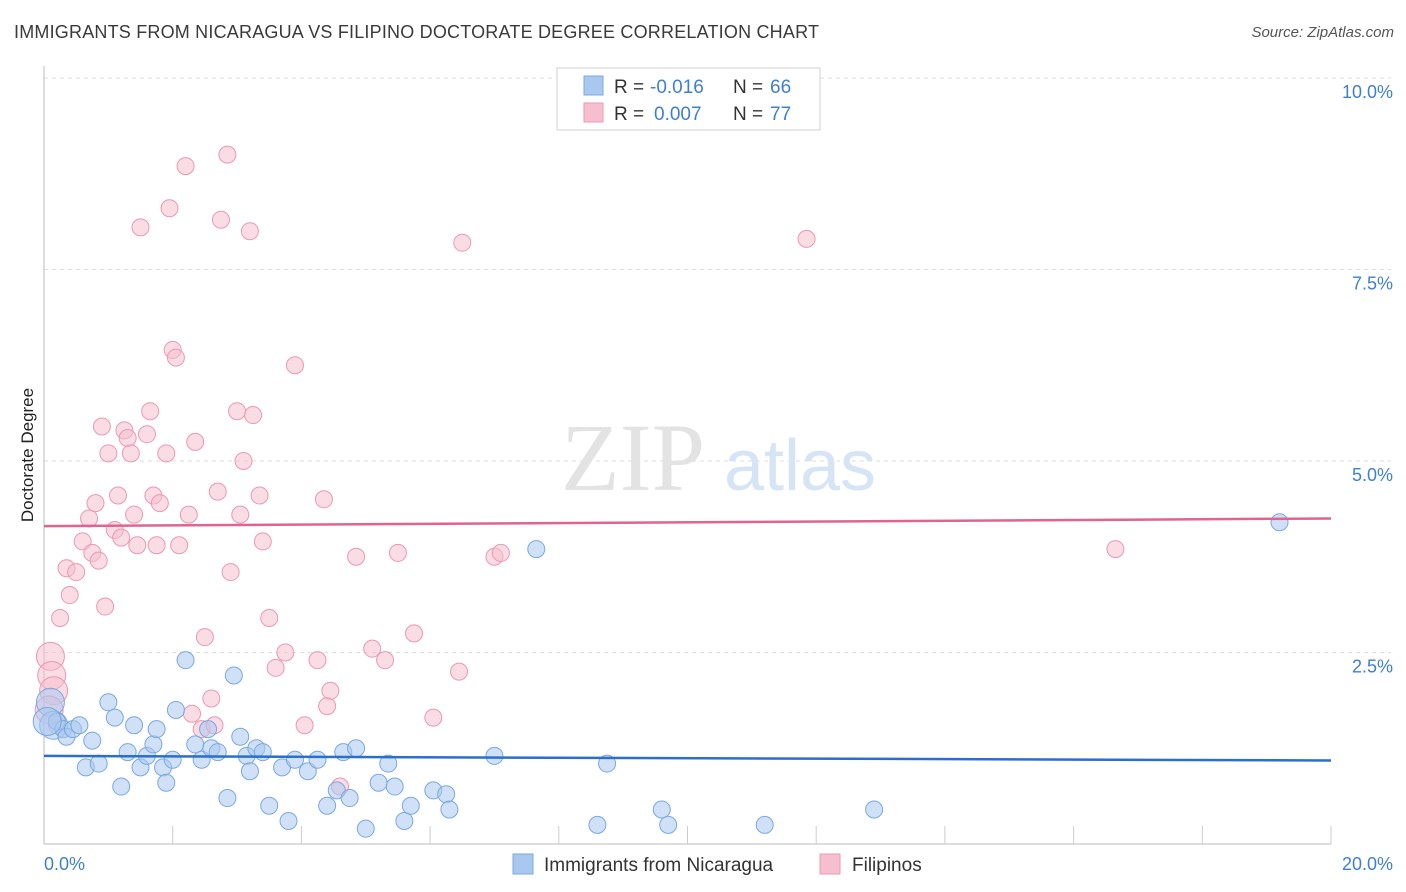 This screenshot has height=892, width=1406. I want to click on legend-swatch-filipinos, so click(830, 864).